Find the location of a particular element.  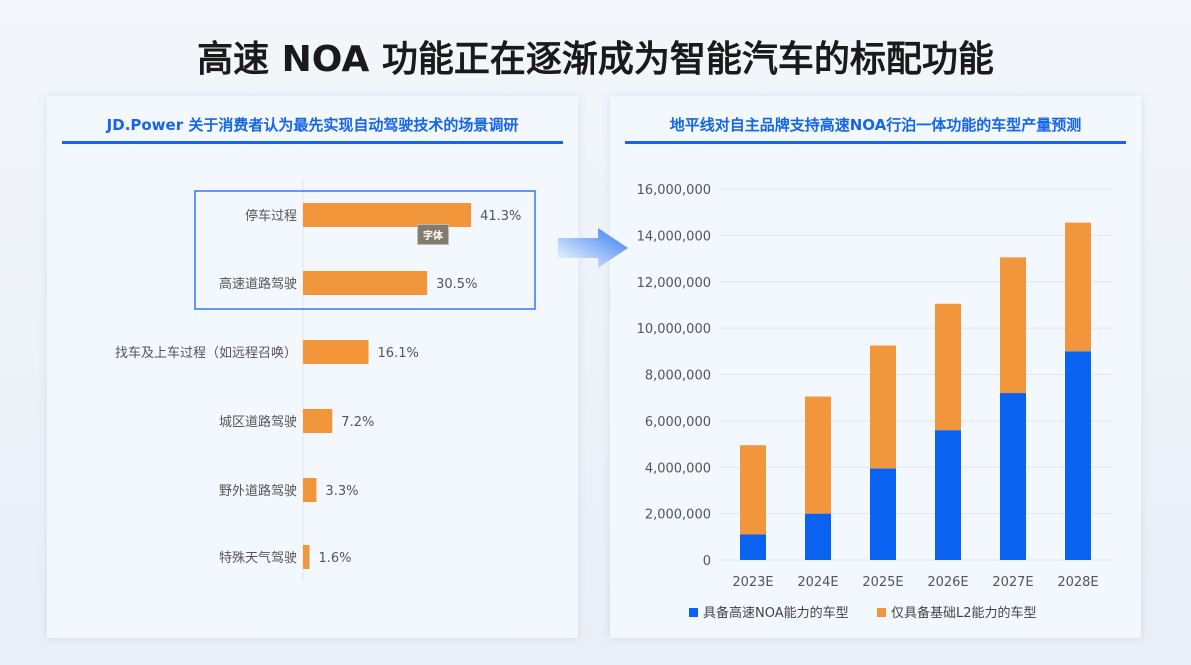

x-tick-label: 2027E is located at coordinates (1012, 582).